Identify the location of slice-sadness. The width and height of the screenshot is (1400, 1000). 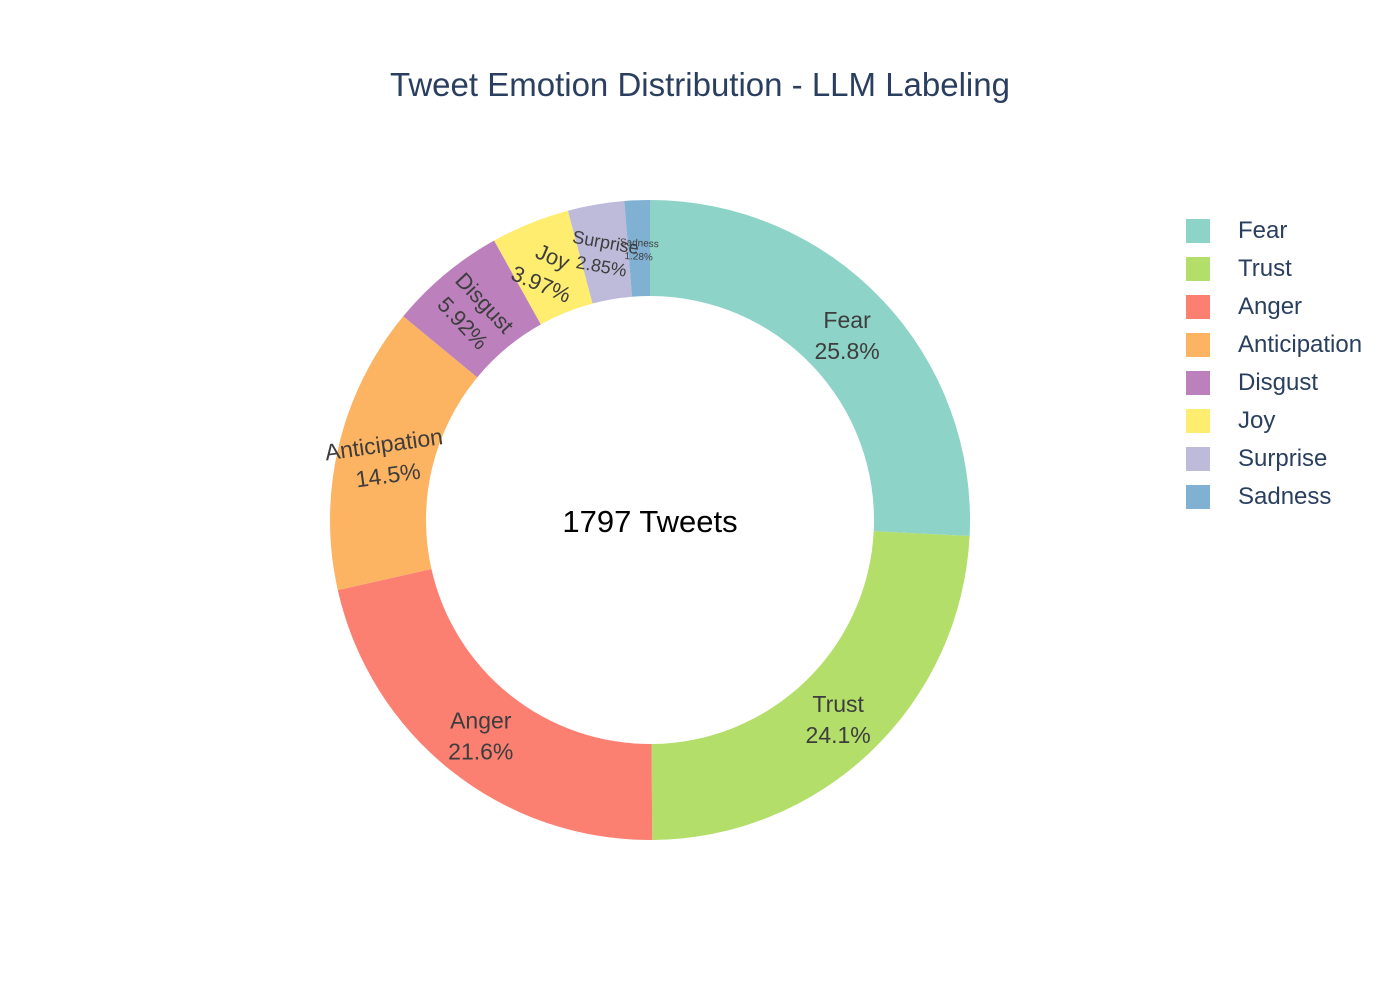
(637, 248).